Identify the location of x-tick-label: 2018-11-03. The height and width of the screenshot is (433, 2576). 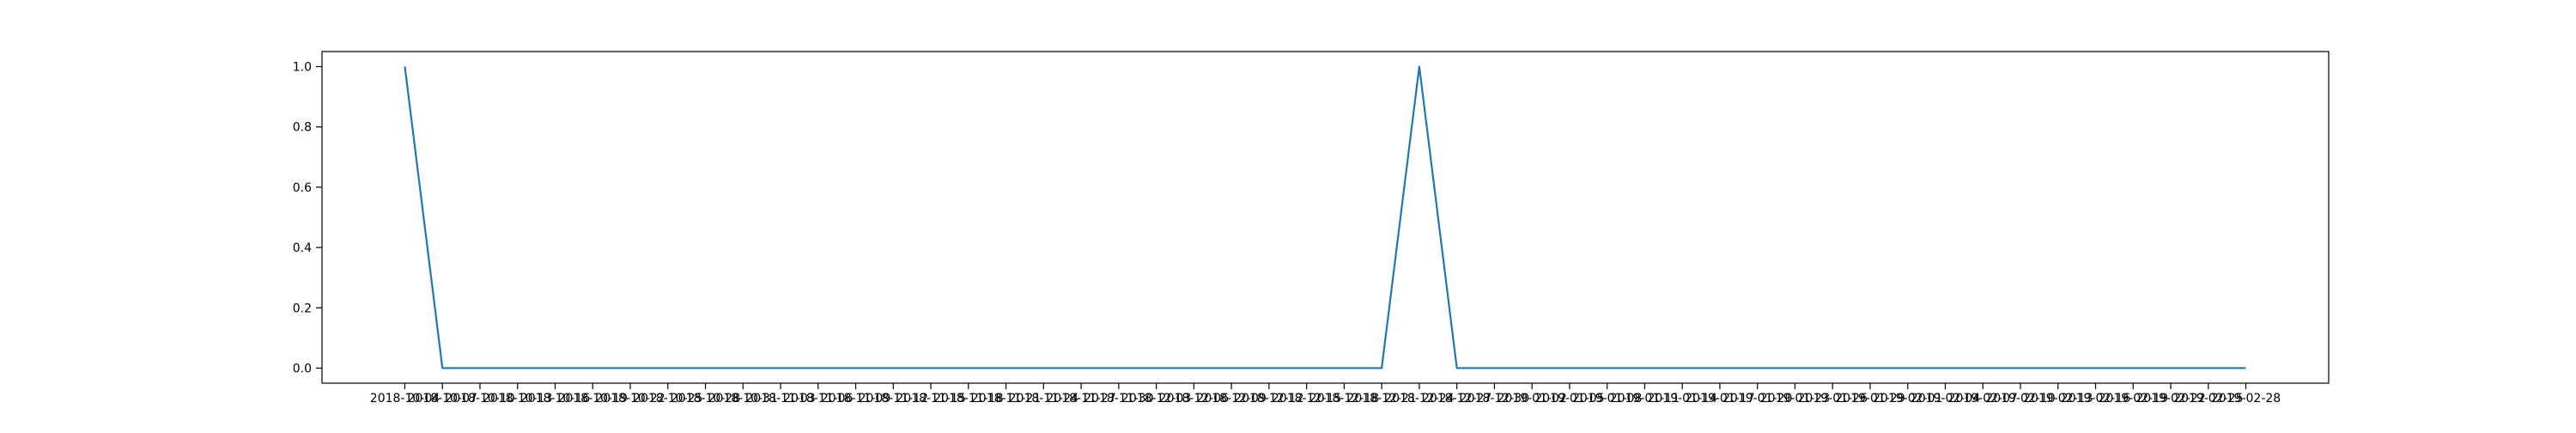
(780, 399).